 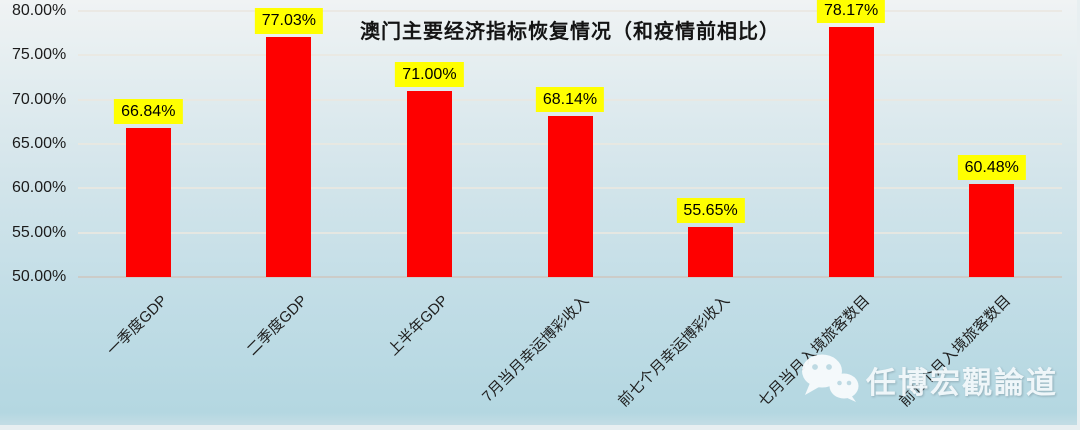 What do you see at coordinates (39, 276) in the screenshot?
I see `y-axis-tick-label: 50.00%` at bounding box center [39, 276].